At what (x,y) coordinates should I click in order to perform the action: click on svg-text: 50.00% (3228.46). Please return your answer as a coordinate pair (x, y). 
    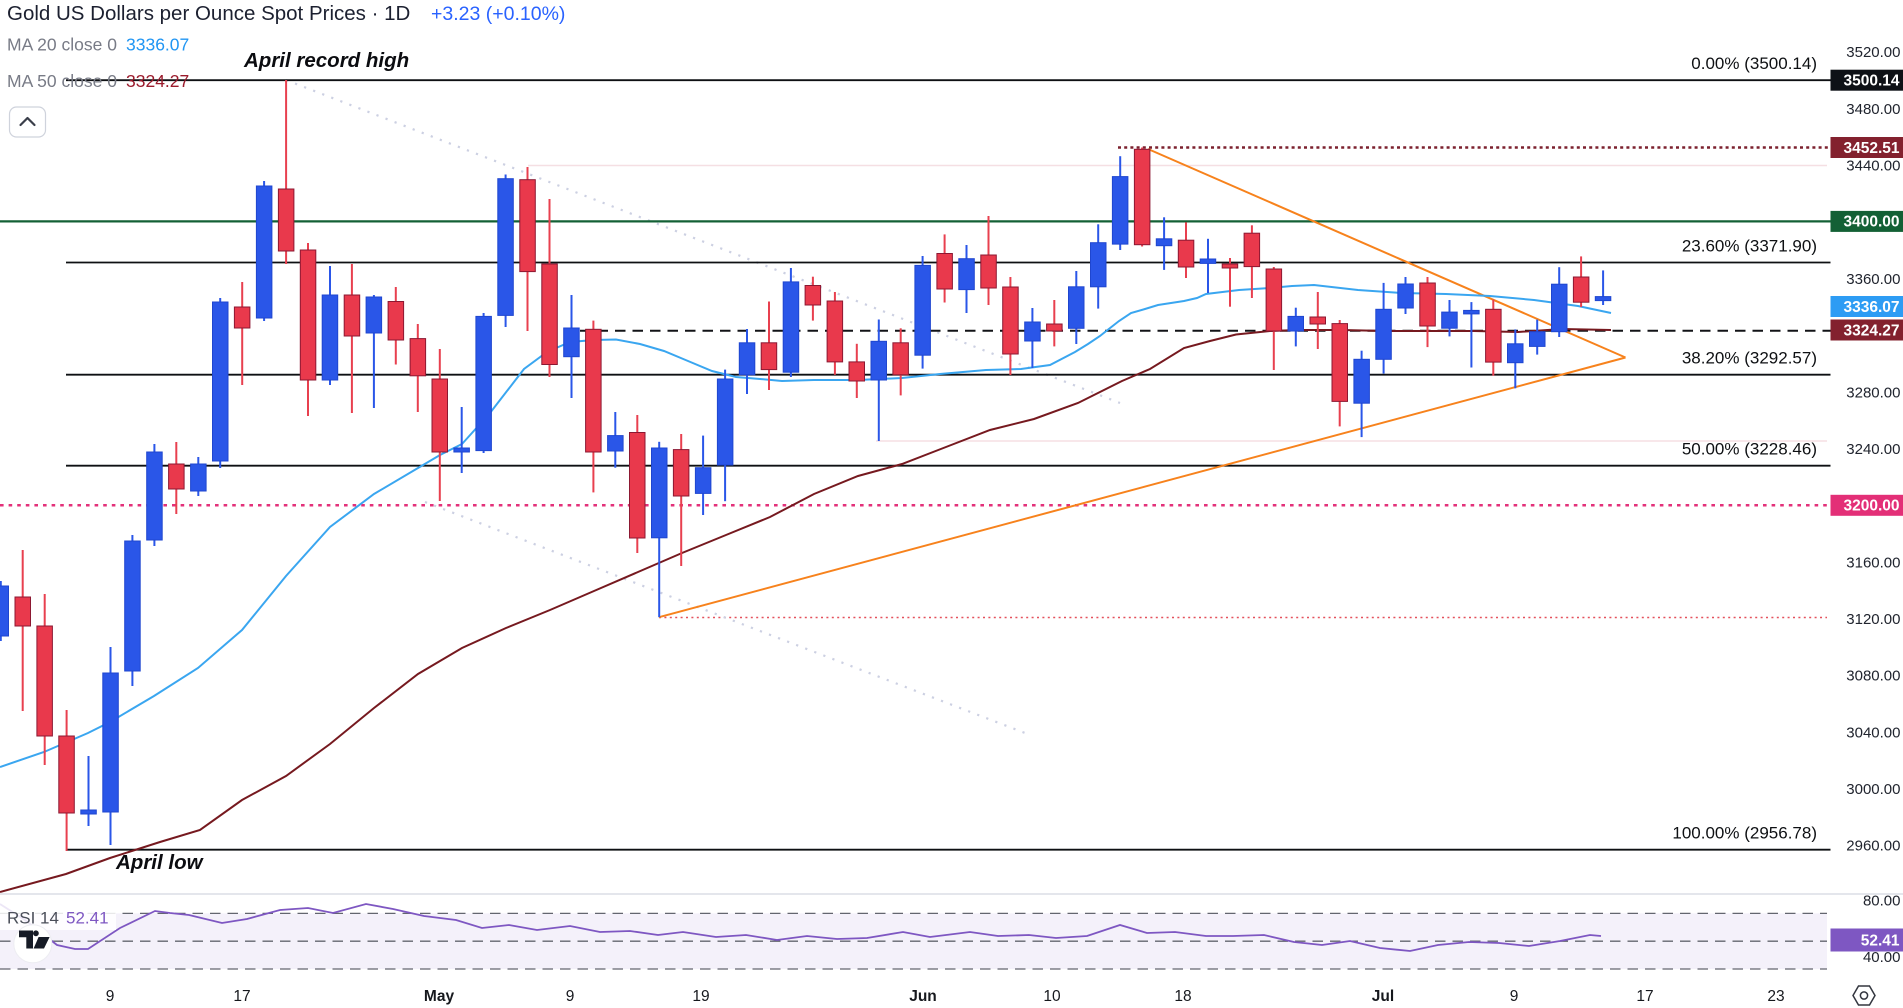
    Looking at the image, I should click on (1749, 449).